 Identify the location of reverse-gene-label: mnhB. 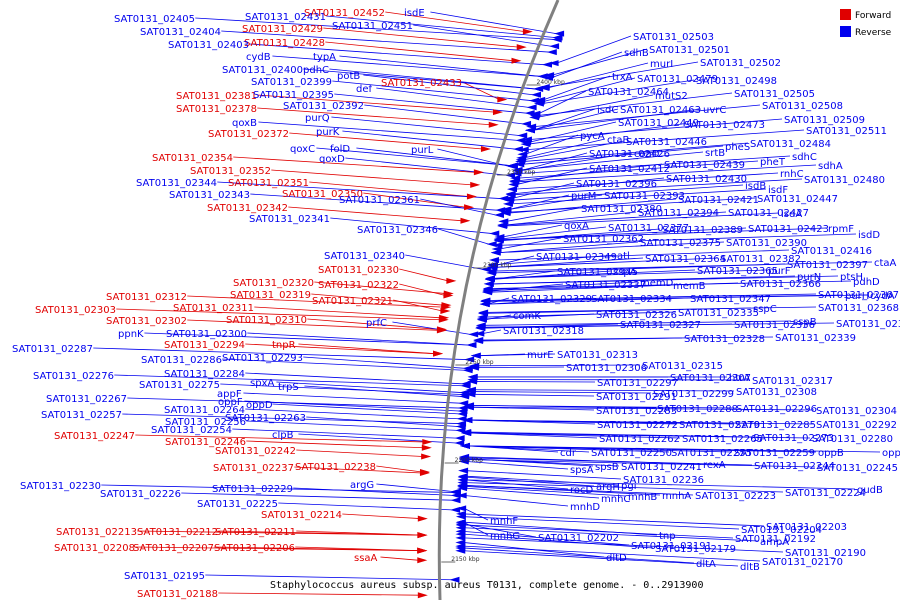
(642, 497).